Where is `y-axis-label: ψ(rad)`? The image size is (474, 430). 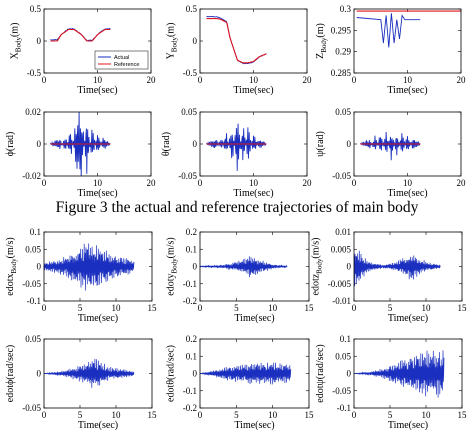
y-axis-label: ψ(rad) is located at coordinates (320, 144).